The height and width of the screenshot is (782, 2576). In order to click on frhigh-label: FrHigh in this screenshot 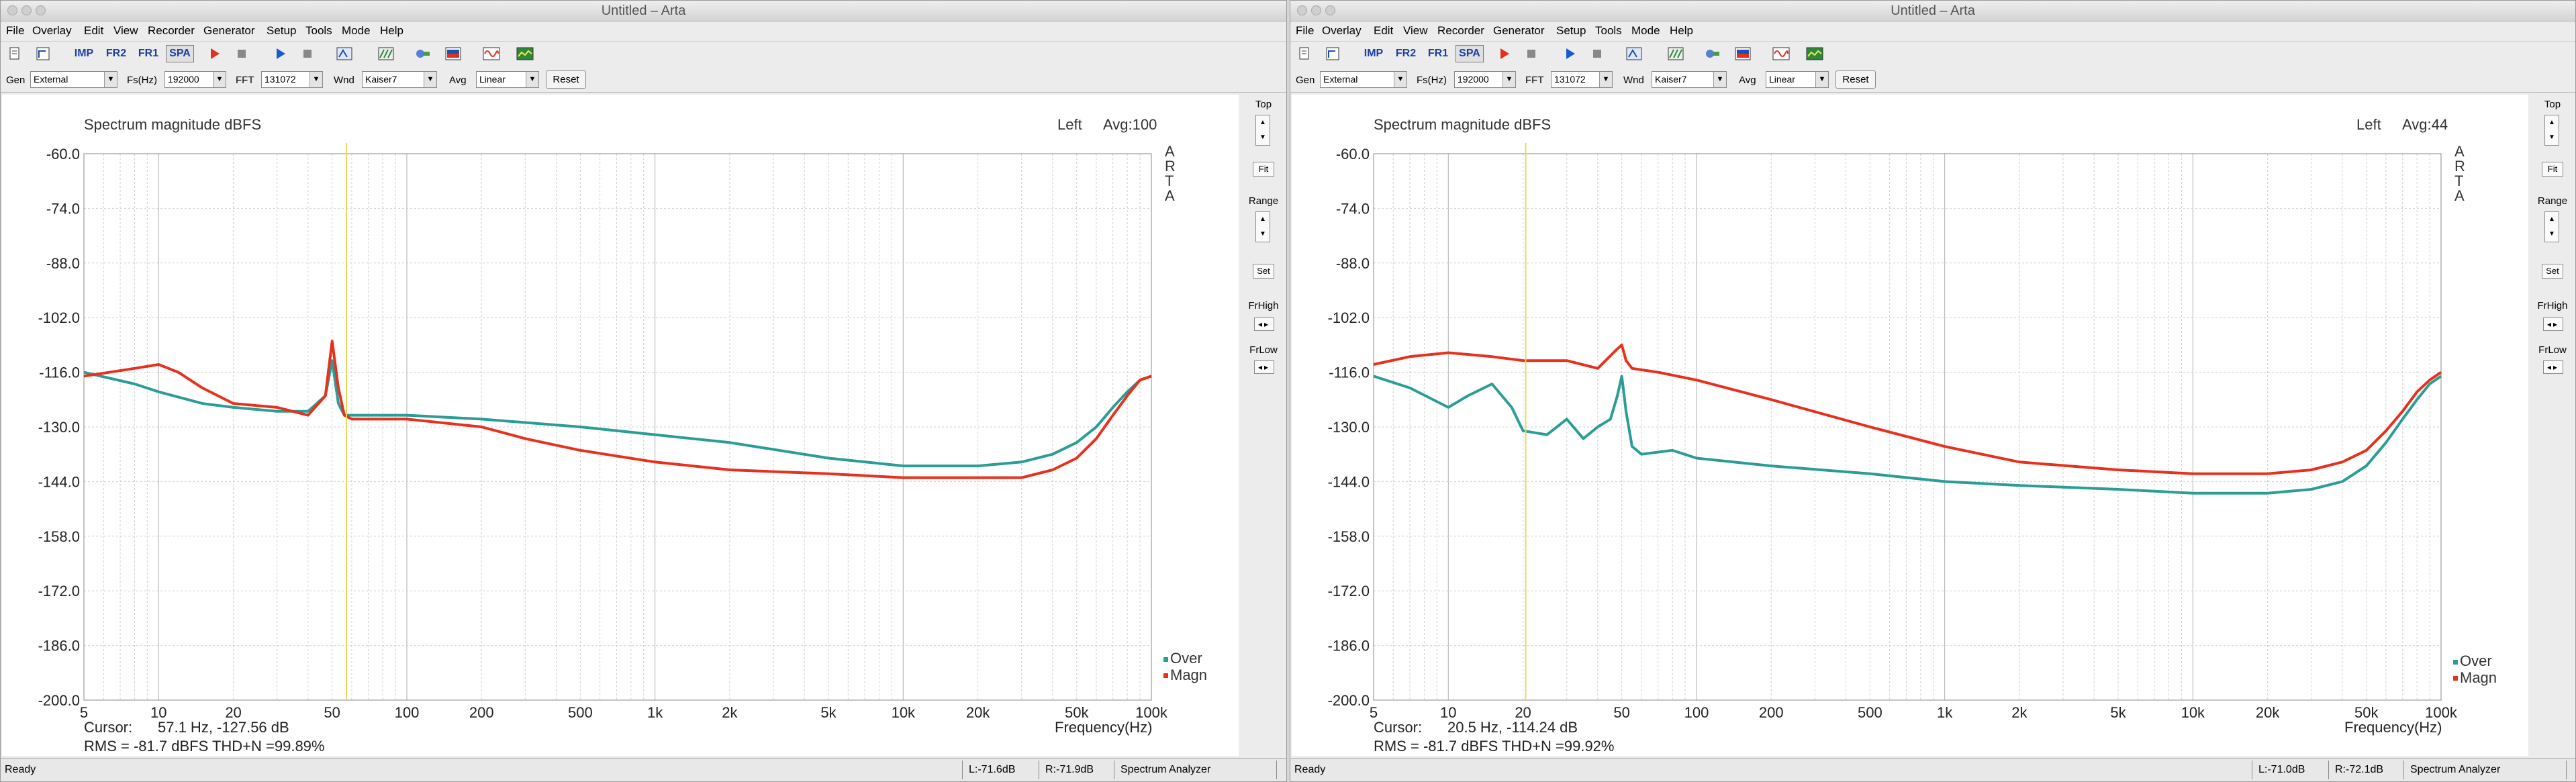, I will do `click(2552, 305)`.